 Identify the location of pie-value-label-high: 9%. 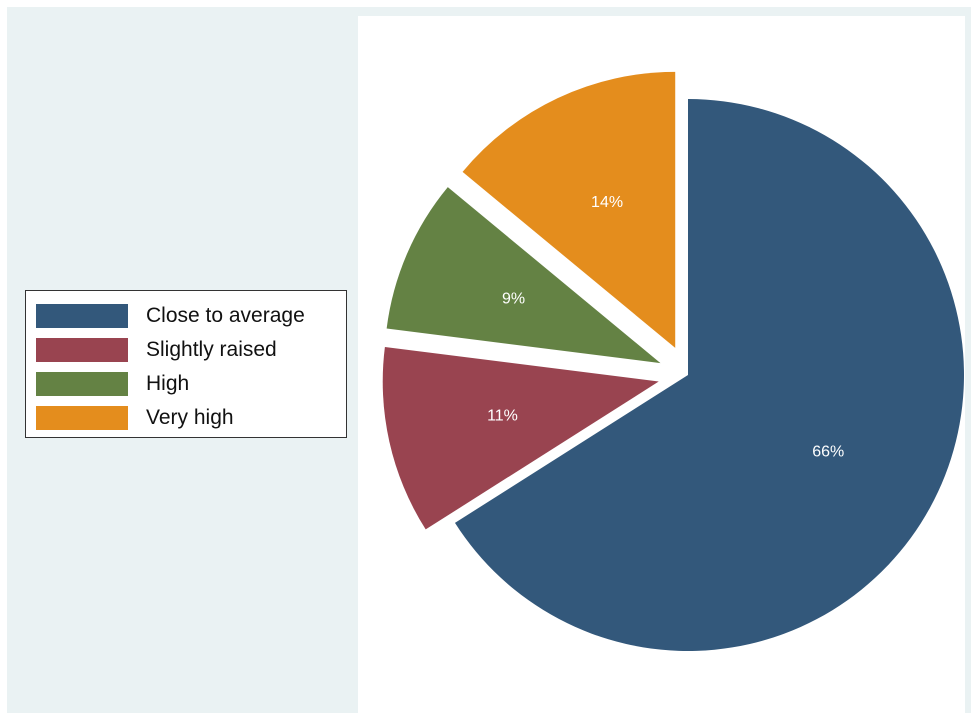
(513, 299).